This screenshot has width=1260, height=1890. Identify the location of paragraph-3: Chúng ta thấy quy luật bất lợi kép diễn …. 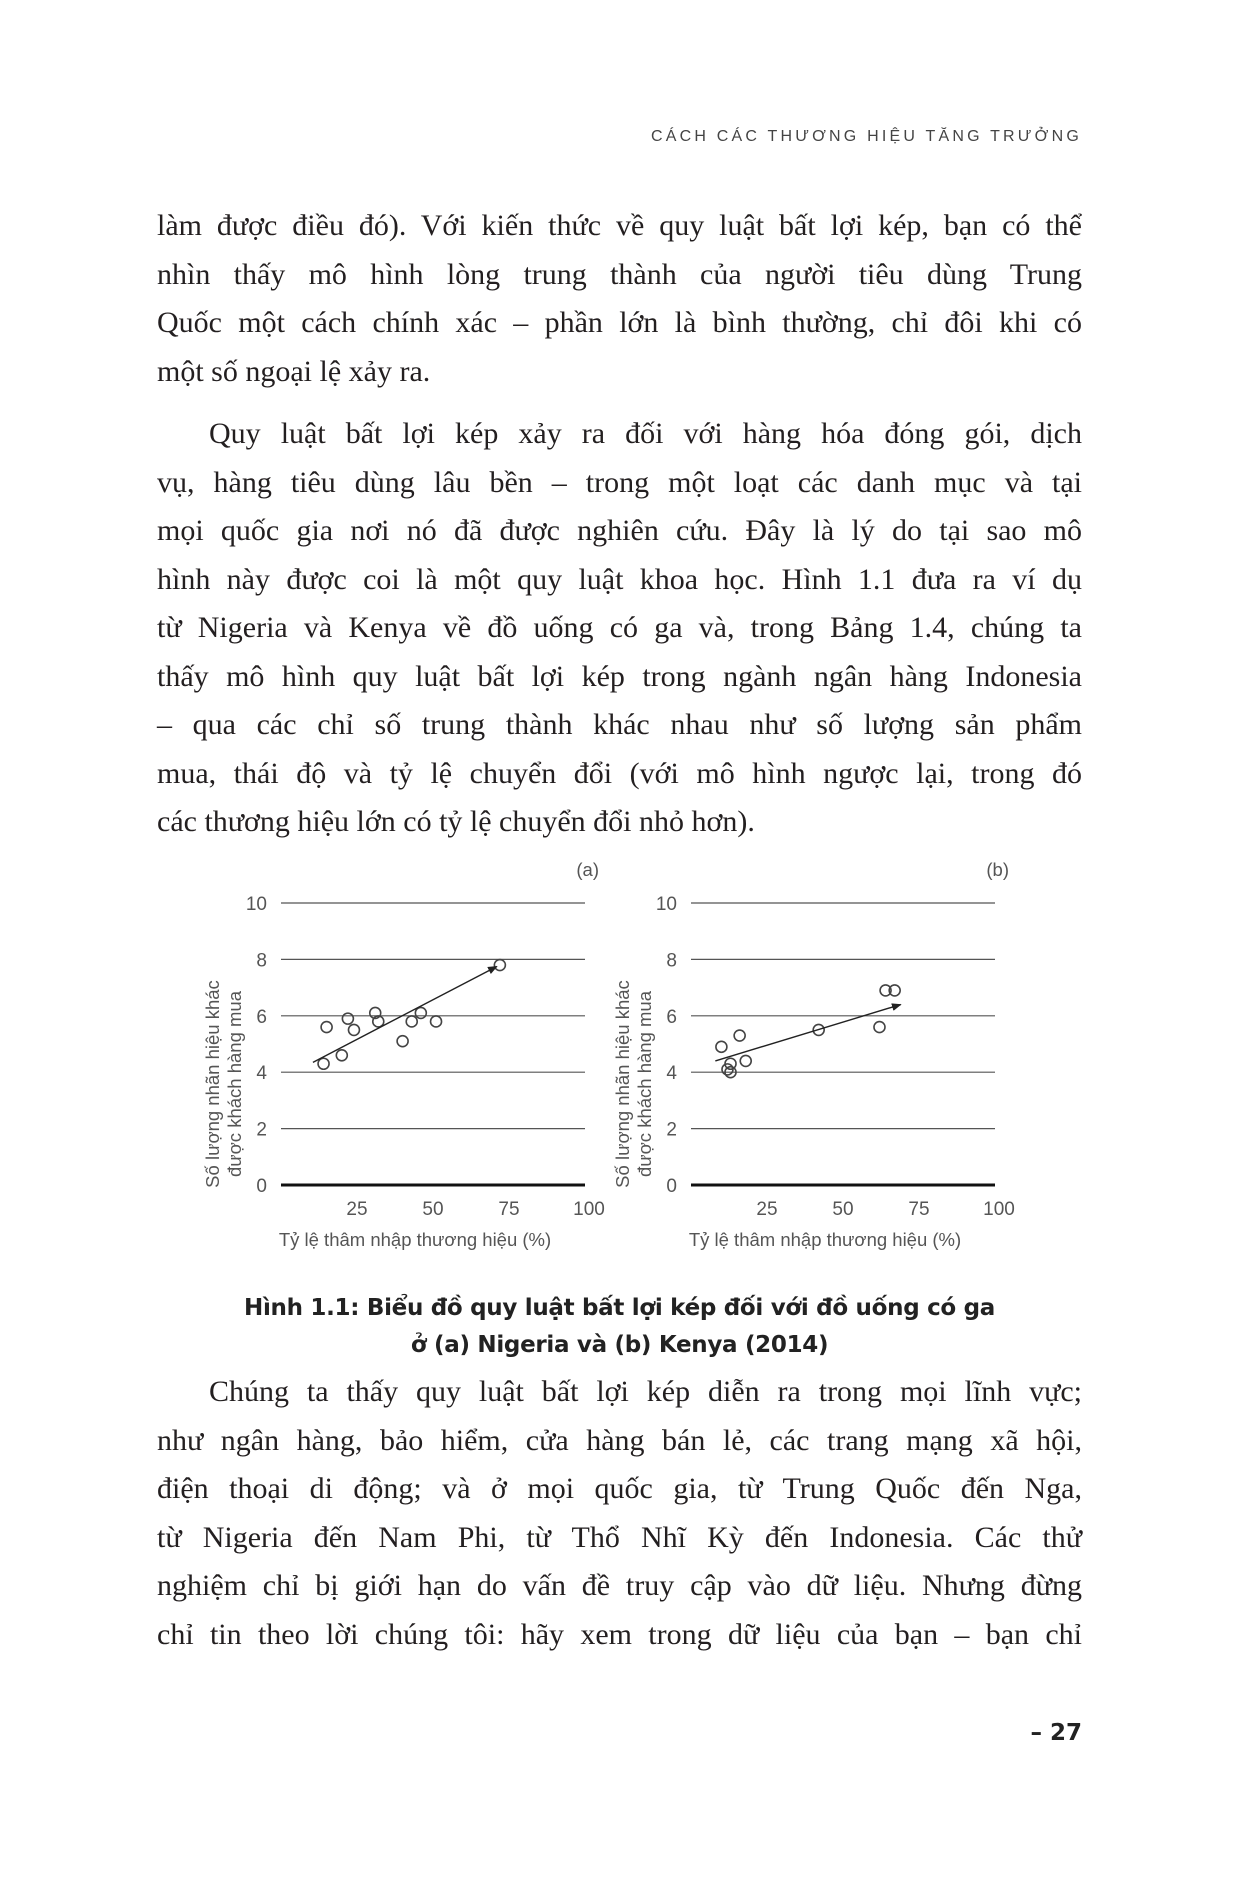
(619, 1513).